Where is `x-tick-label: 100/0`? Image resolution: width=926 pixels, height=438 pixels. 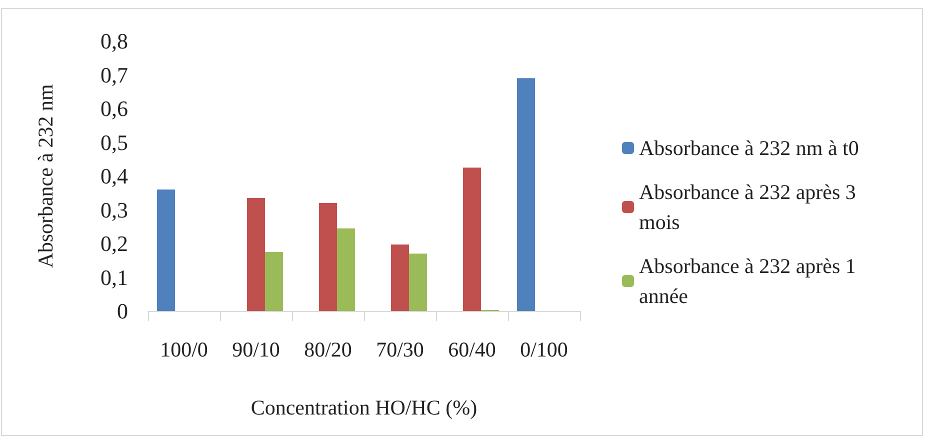 x-tick-label: 100/0 is located at coordinates (184, 350).